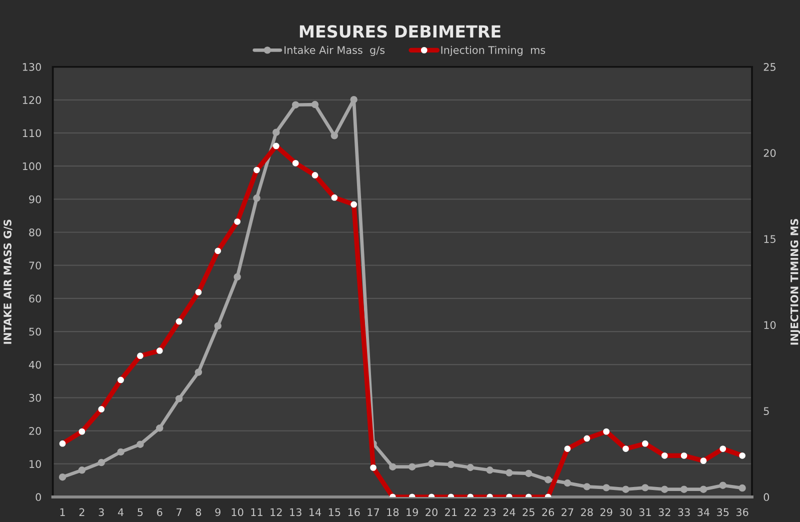  I want to click on x-tick-label: 30, so click(626, 512).